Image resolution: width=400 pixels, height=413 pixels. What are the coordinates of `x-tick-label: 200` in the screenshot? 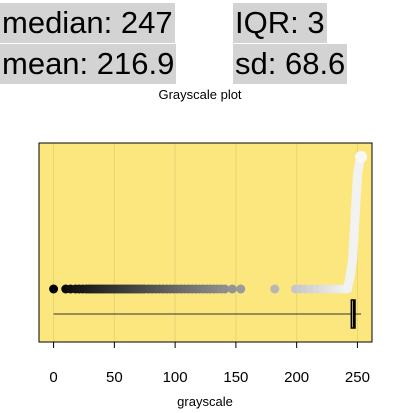 It's located at (296, 377).